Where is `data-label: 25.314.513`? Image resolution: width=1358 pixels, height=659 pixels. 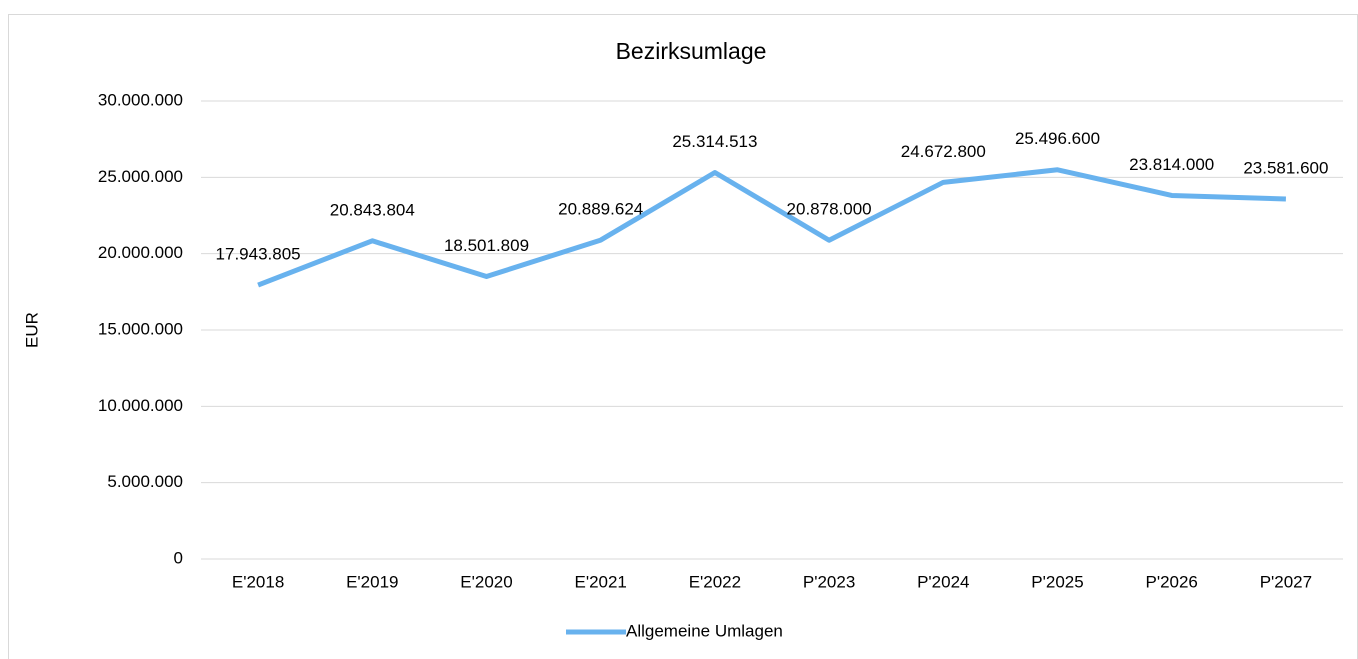
data-label: 25.314.513 is located at coordinates (714, 141).